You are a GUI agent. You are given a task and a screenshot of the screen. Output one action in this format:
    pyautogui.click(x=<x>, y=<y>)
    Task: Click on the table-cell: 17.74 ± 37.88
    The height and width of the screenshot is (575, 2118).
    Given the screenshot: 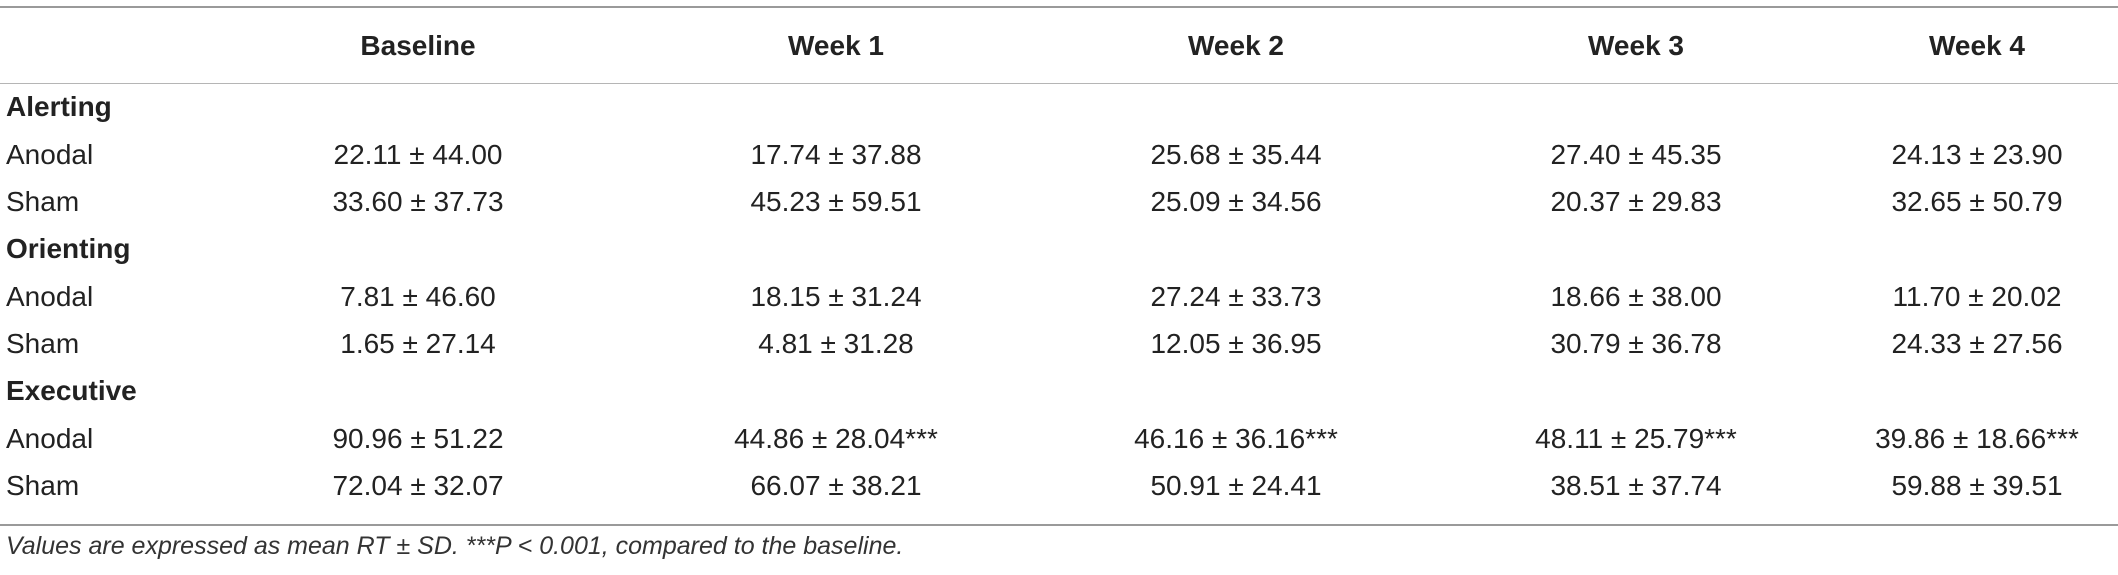 What is the action you would take?
    pyautogui.click(x=836, y=154)
    